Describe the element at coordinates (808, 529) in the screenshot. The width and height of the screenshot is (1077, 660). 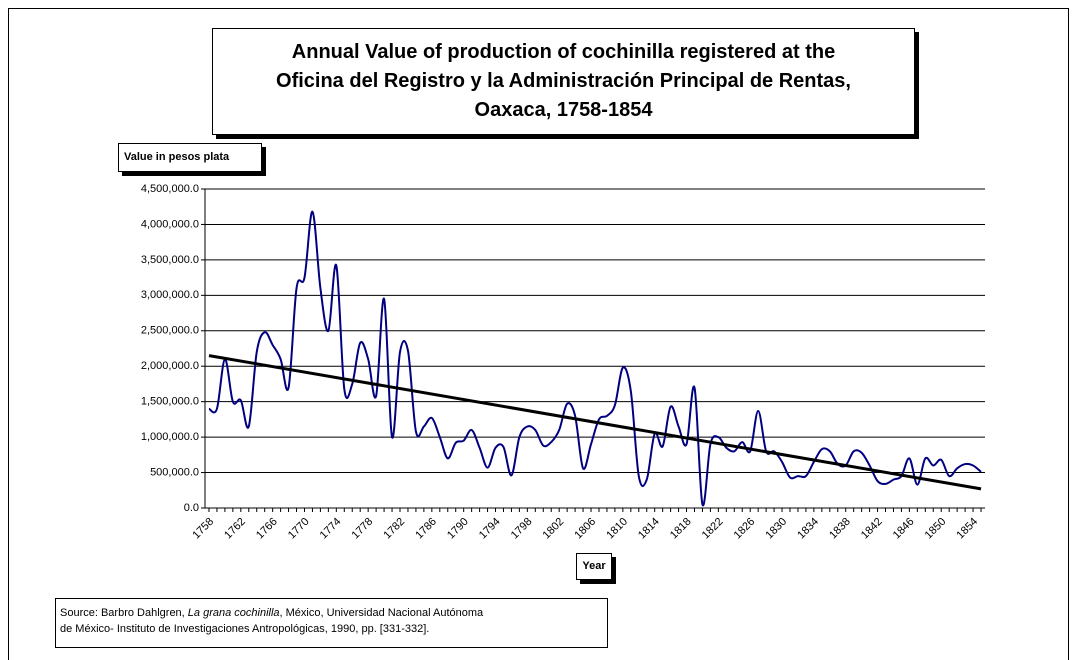
I see `x-tick-label: 1834` at that location.